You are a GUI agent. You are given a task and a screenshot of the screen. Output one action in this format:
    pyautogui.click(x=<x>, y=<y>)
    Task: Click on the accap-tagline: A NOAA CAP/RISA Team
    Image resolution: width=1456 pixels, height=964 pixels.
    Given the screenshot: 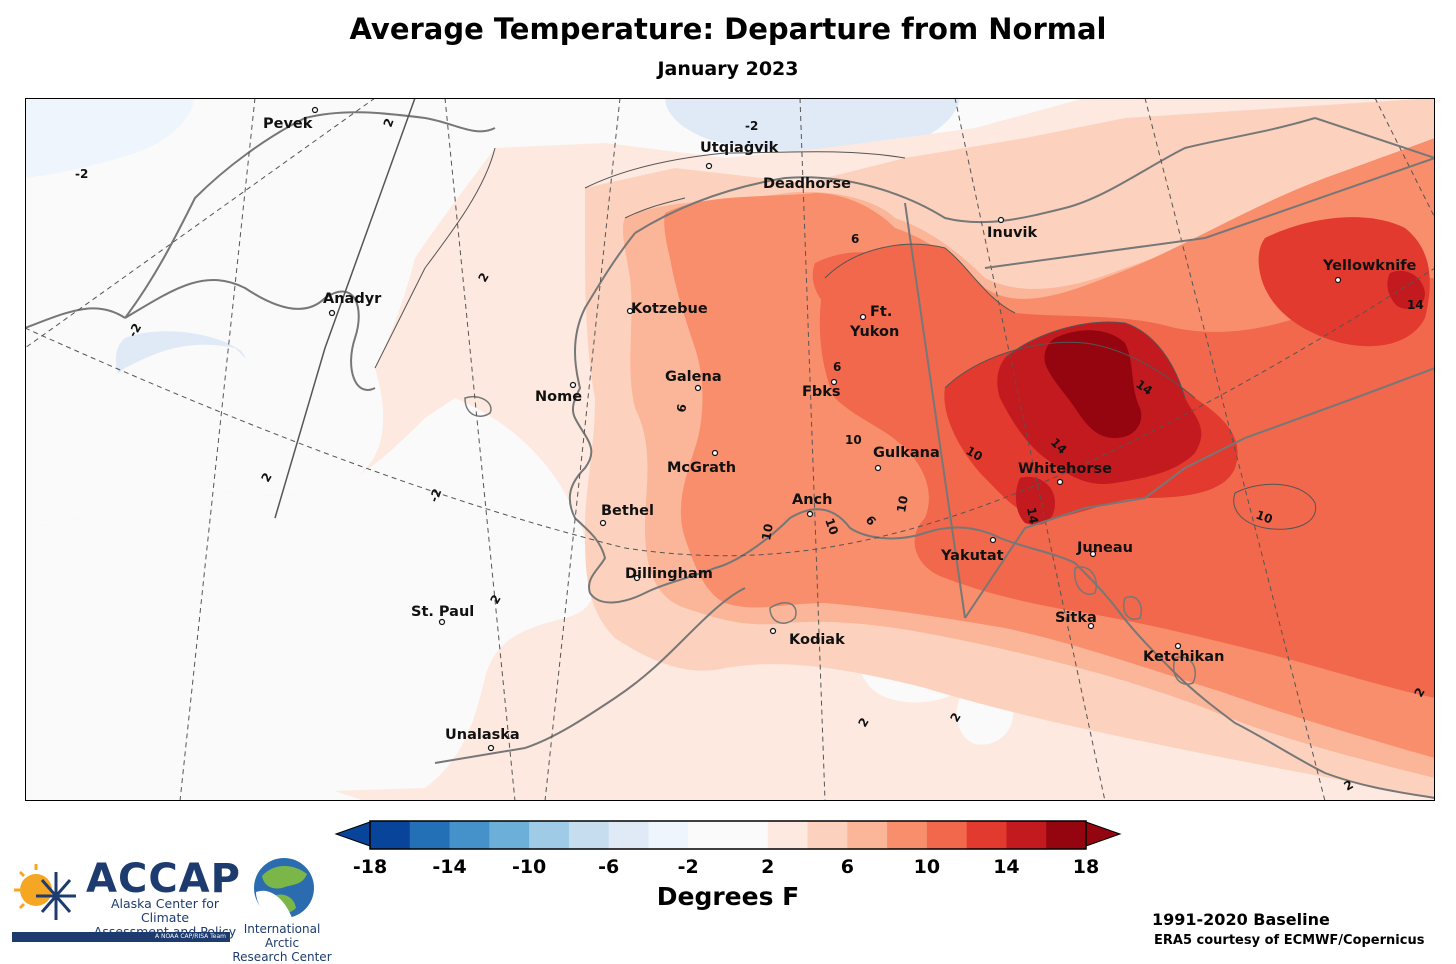 What is the action you would take?
    pyautogui.click(x=121, y=937)
    